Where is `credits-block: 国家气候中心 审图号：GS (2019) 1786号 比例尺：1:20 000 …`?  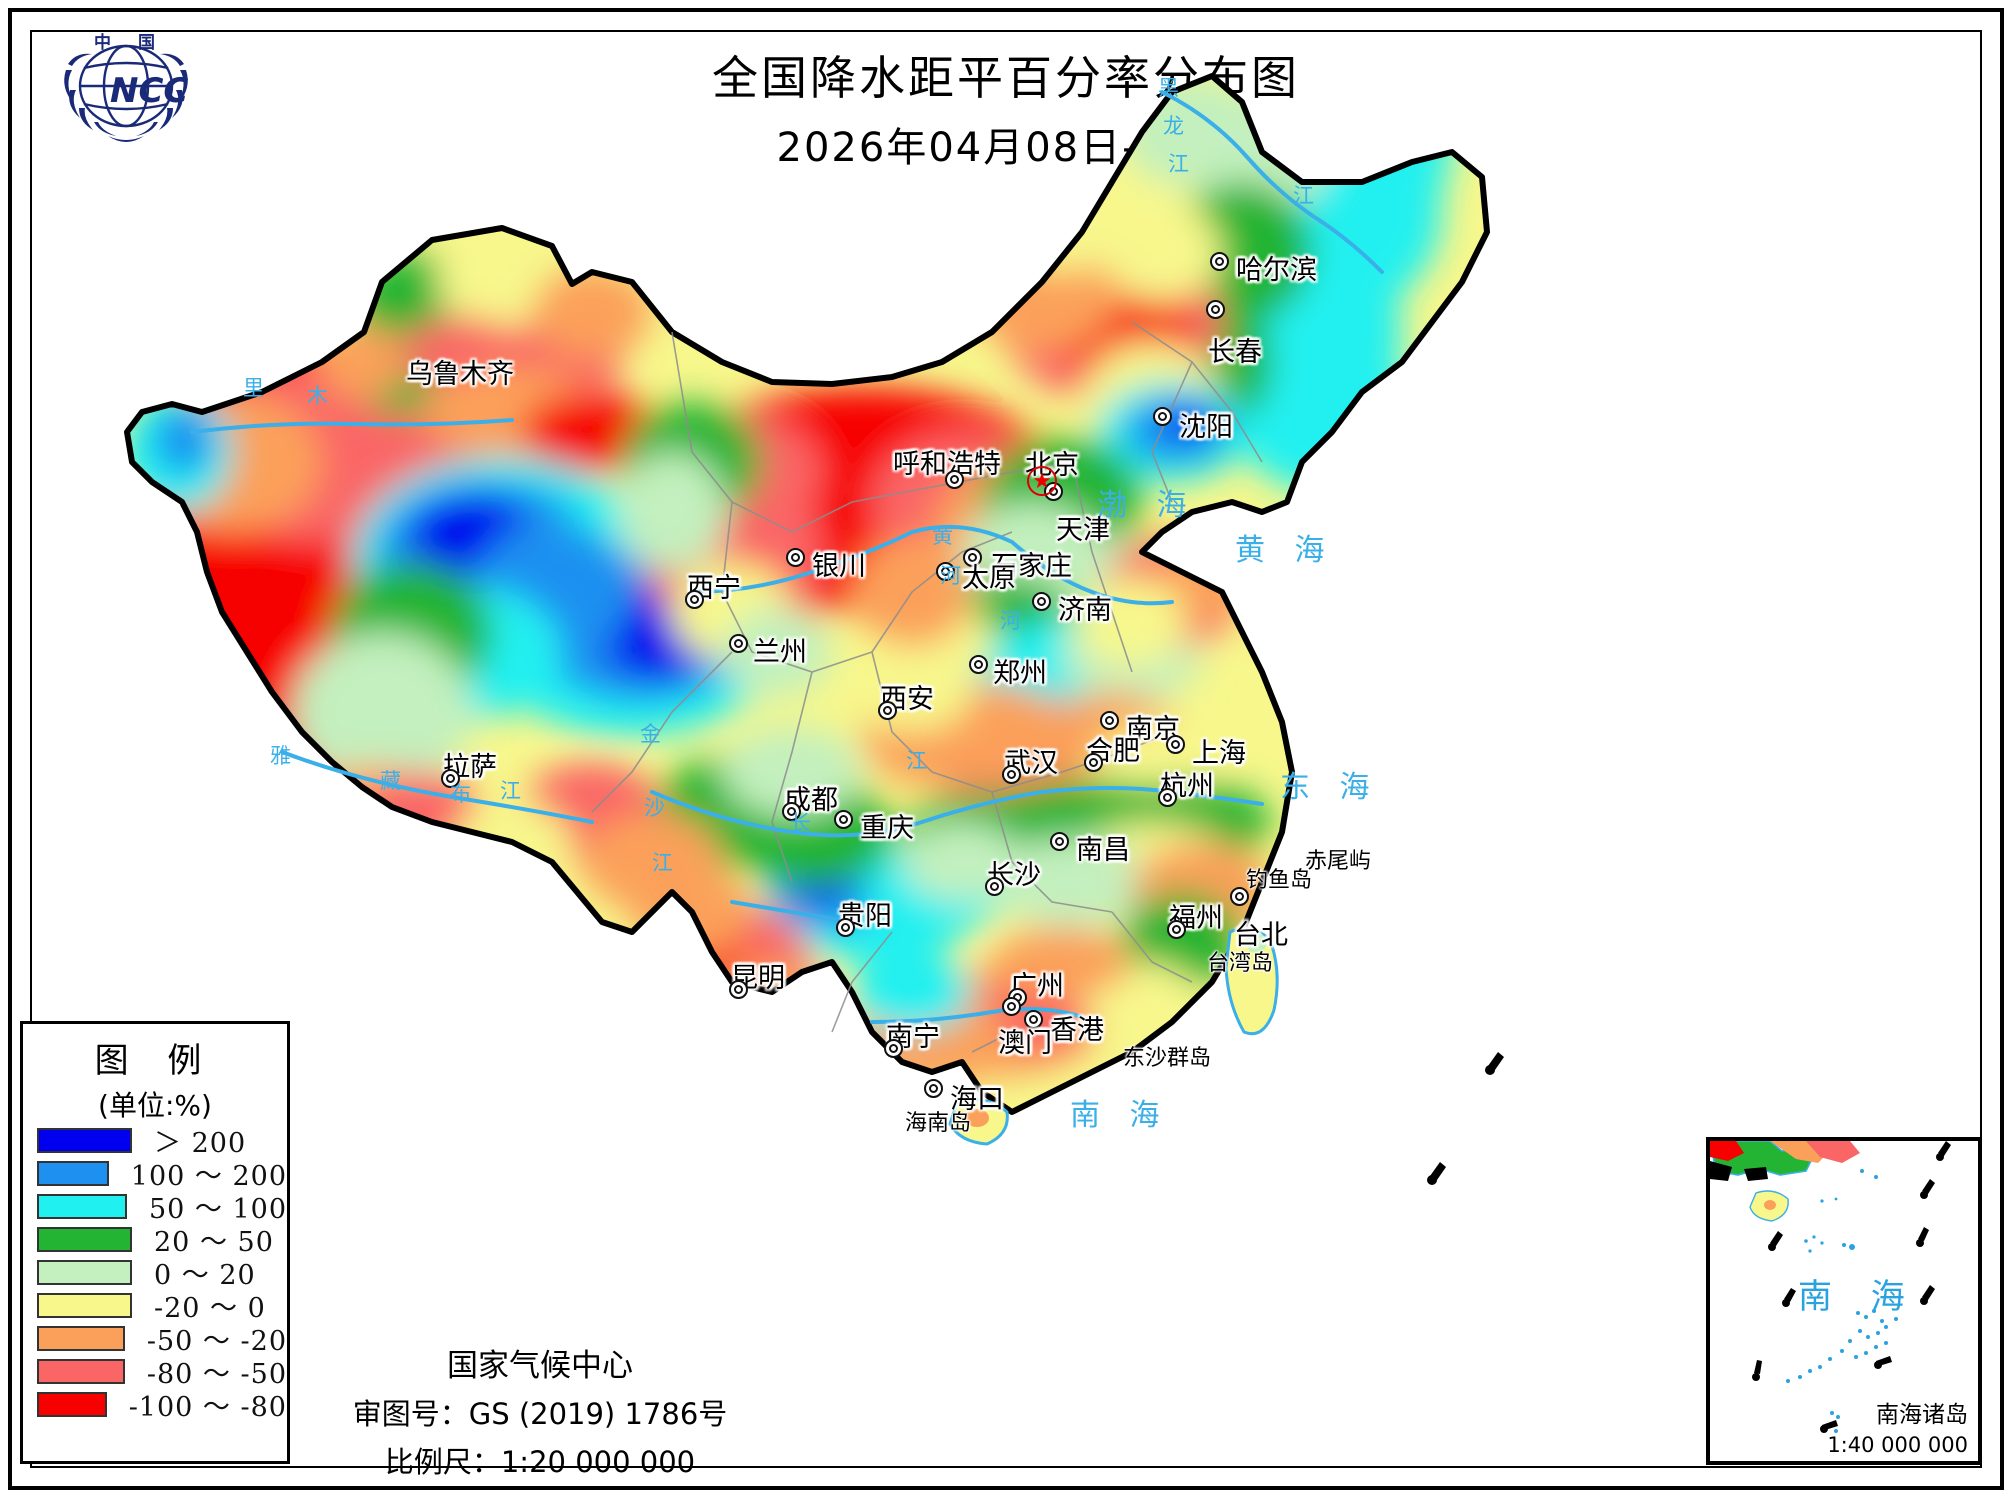 credits-block: 国家气候中心 审图号：GS (2019) 1786号 比例尺：1:20 000 … is located at coordinates (540, 1413).